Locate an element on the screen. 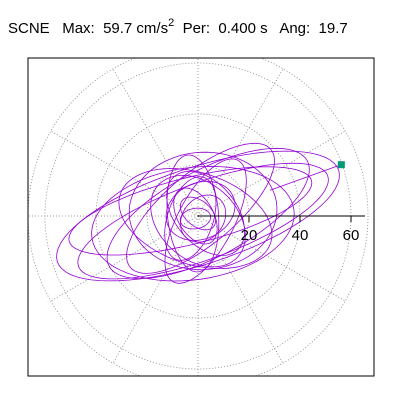  period-value: 0.400 s is located at coordinates (243, 28).